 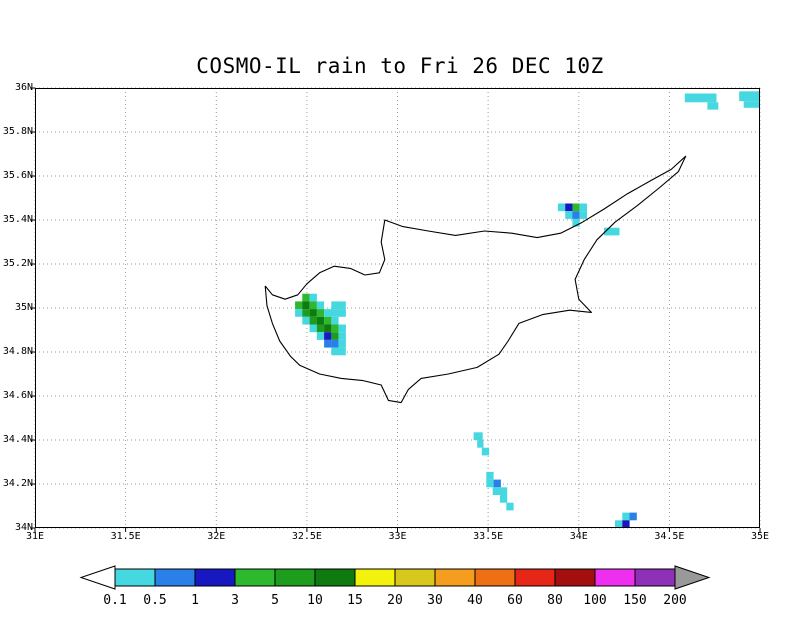 What do you see at coordinates (17, 395) in the screenshot?
I see `y-axis-tick-label: 34.6N` at bounding box center [17, 395].